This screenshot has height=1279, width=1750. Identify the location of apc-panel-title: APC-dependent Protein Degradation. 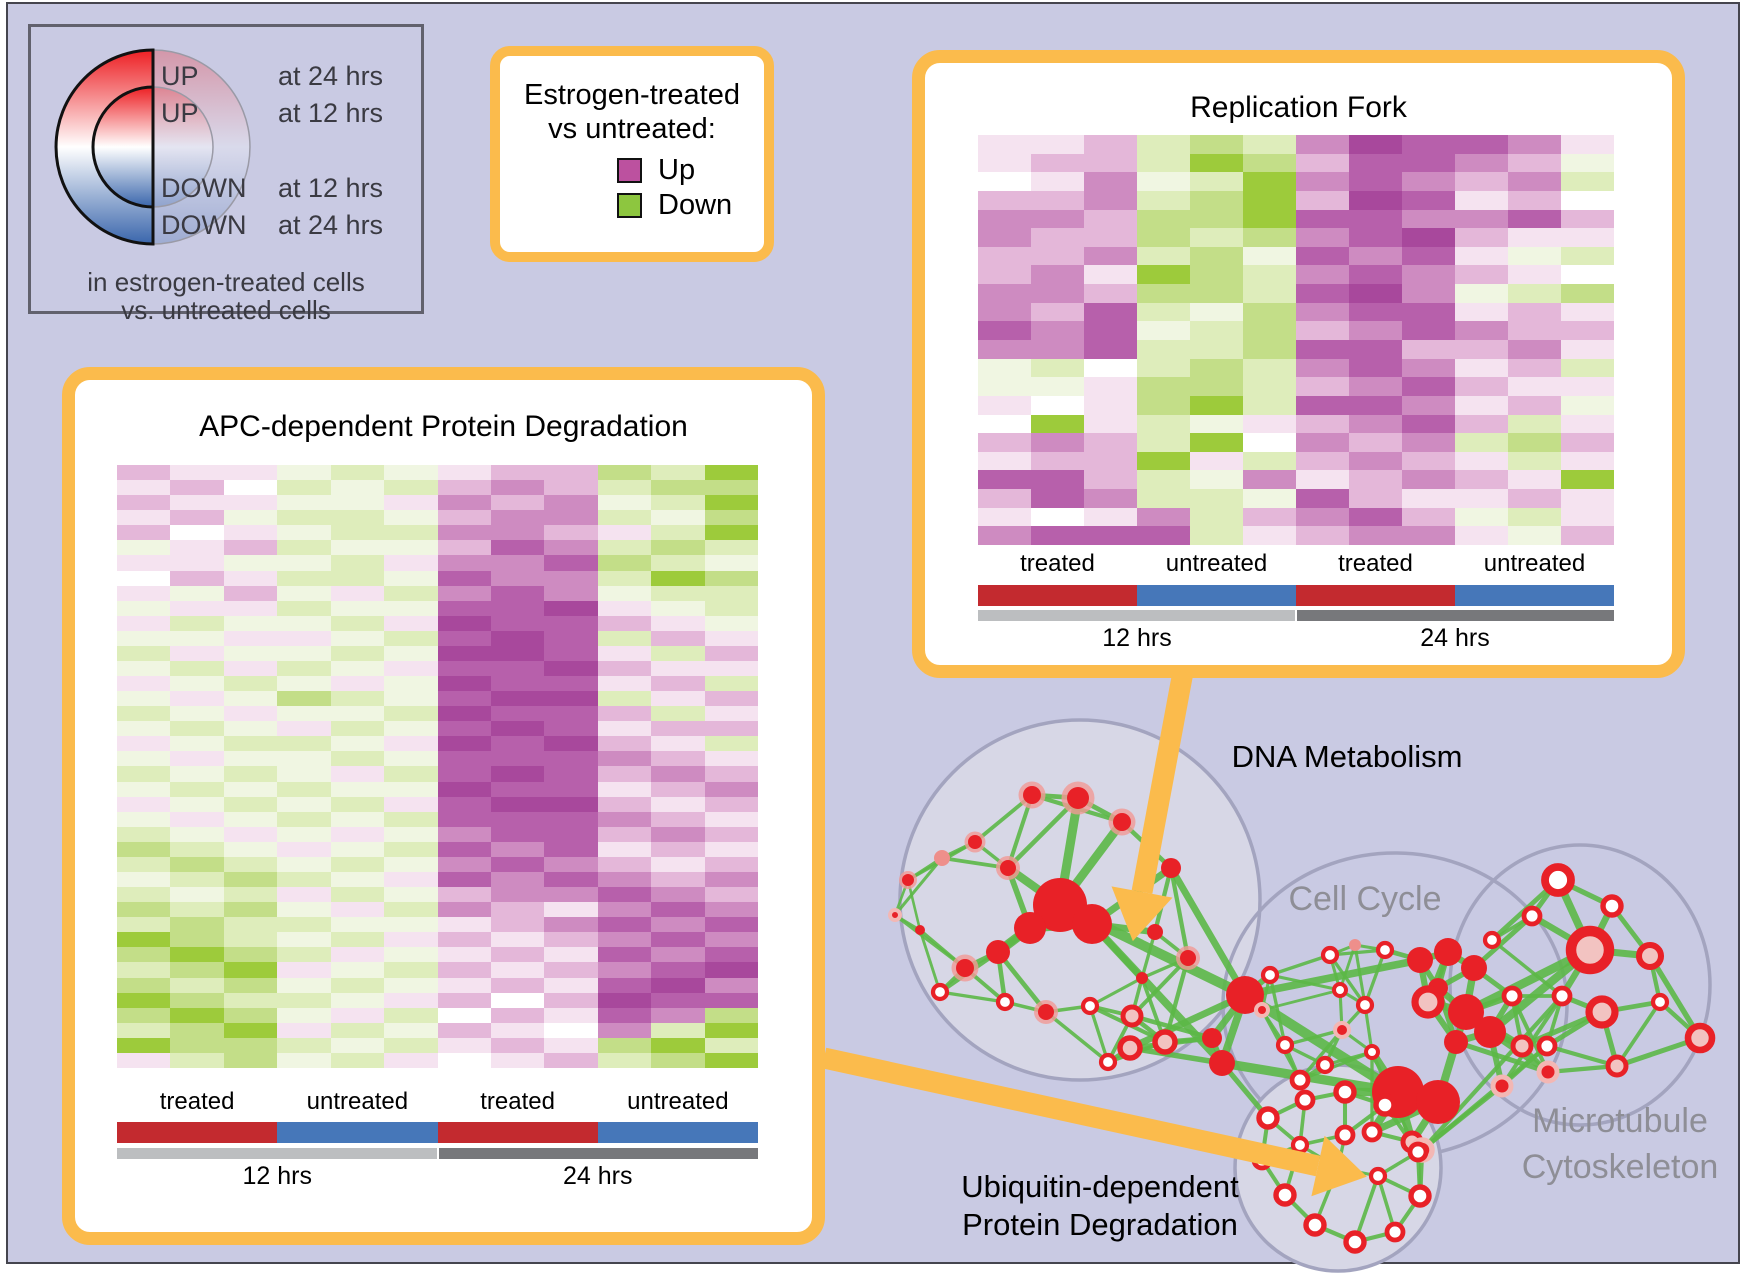
(443, 426).